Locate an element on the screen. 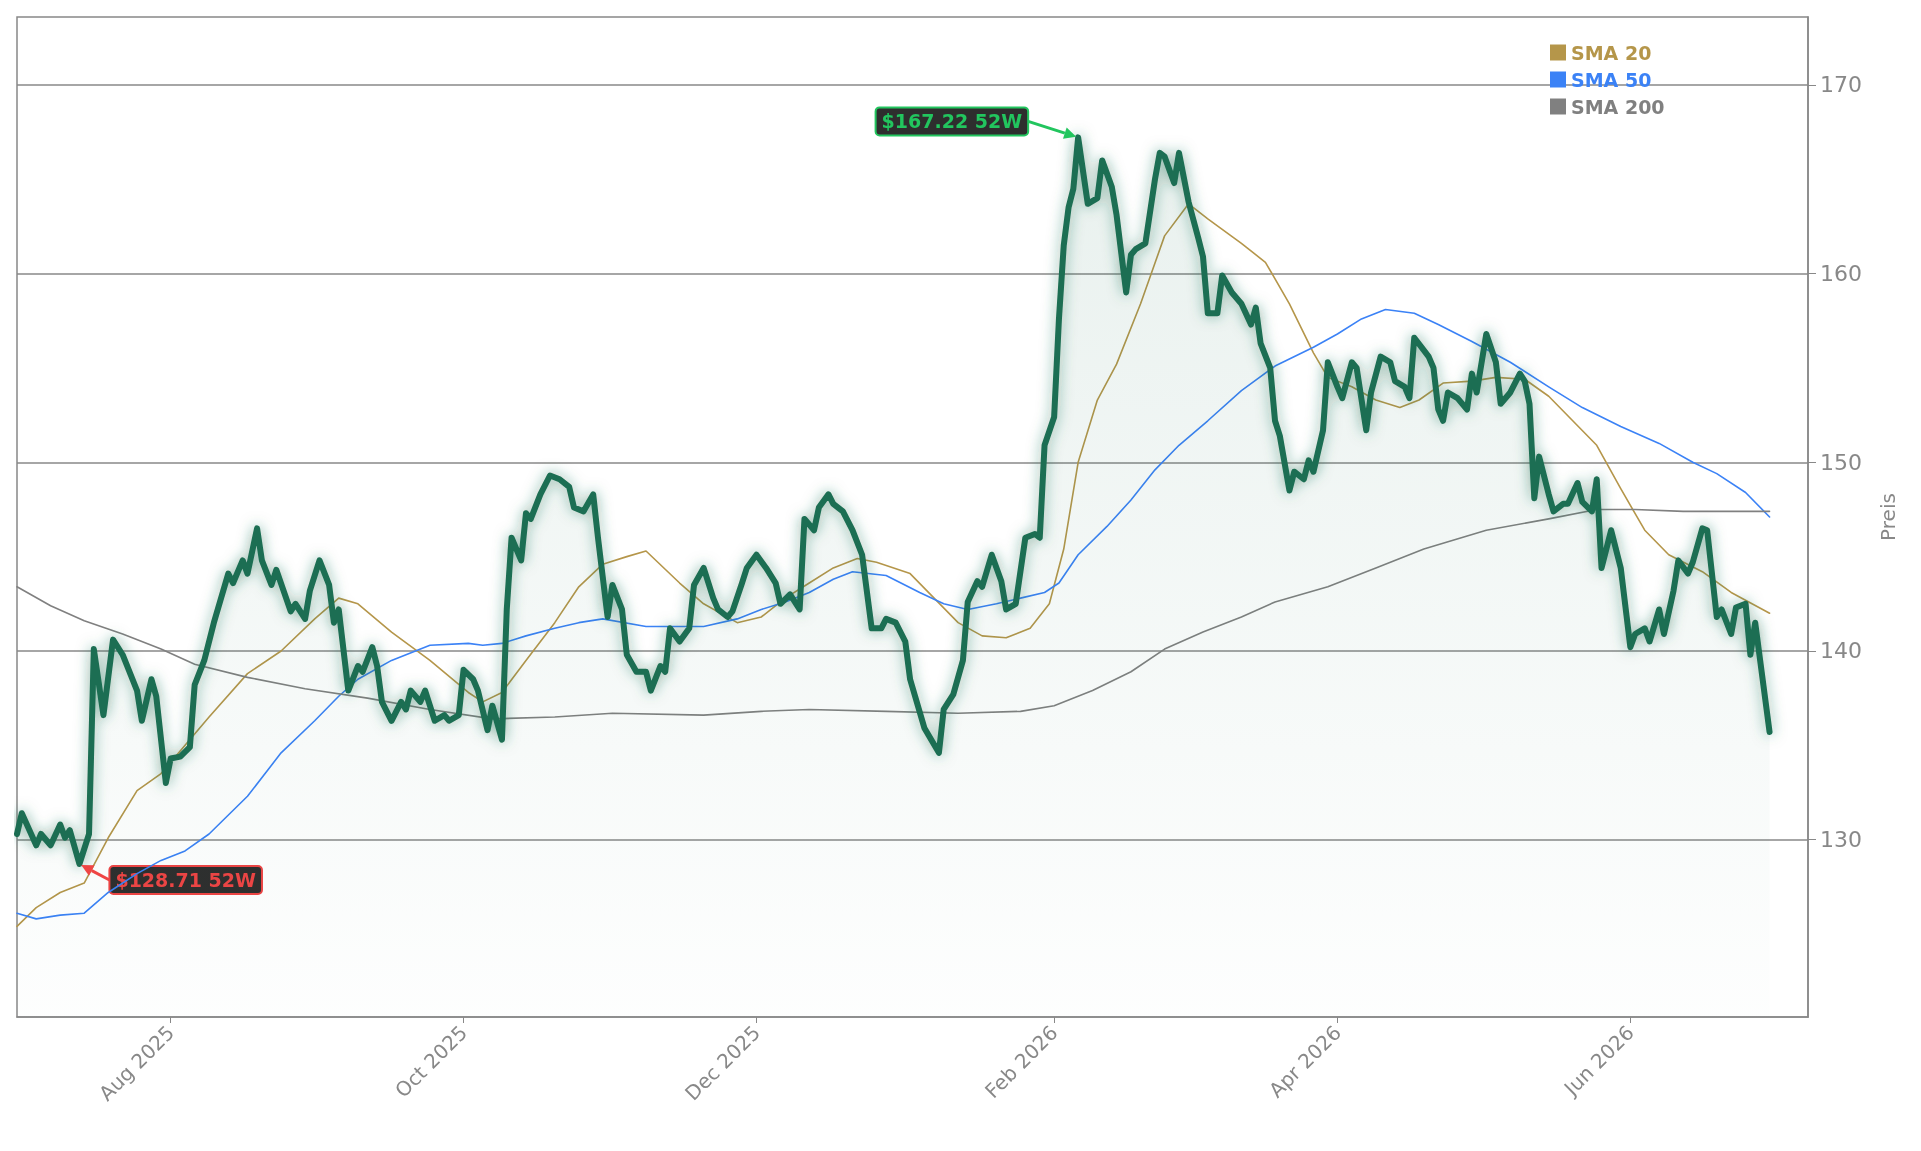 The height and width of the screenshot is (1151, 1921). y-tick-label: 140 is located at coordinates (1841, 651).